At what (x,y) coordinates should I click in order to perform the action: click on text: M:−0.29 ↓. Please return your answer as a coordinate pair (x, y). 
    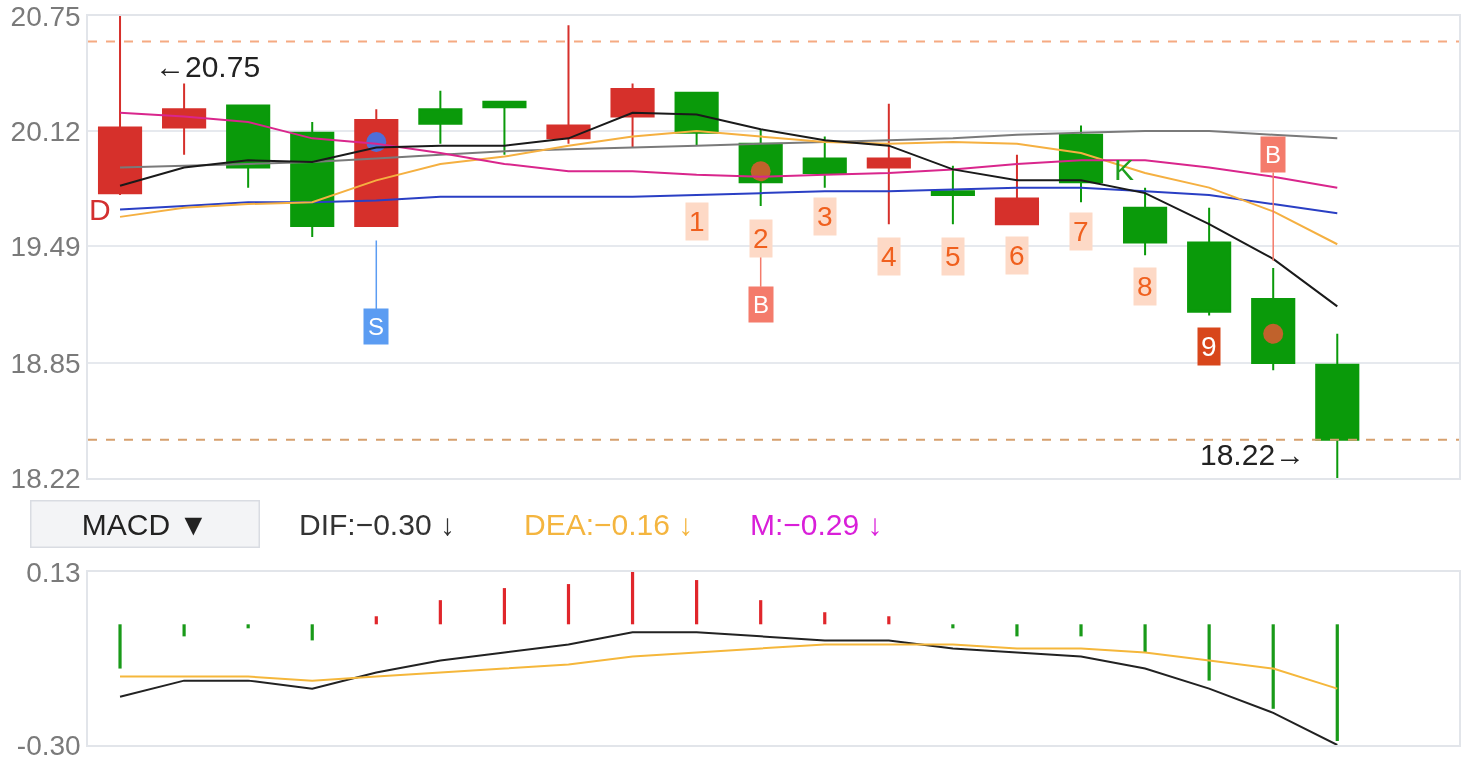
    Looking at the image, I should click on (816, 524).